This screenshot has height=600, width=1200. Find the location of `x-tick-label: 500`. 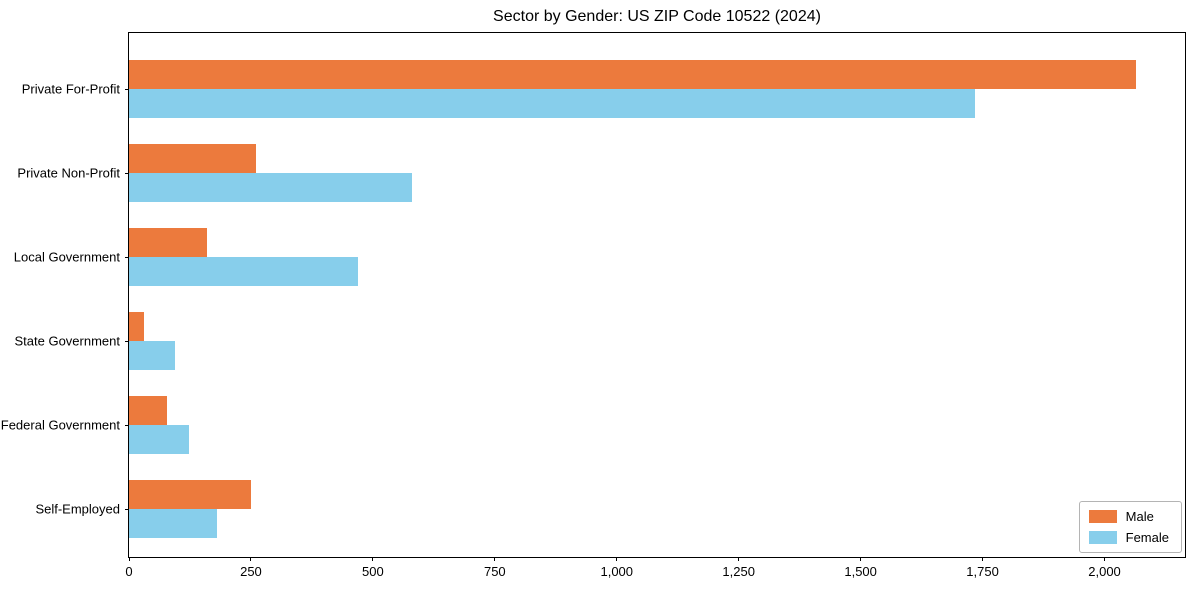

x-tick-label: 500 is located at coordinates (373, 571).